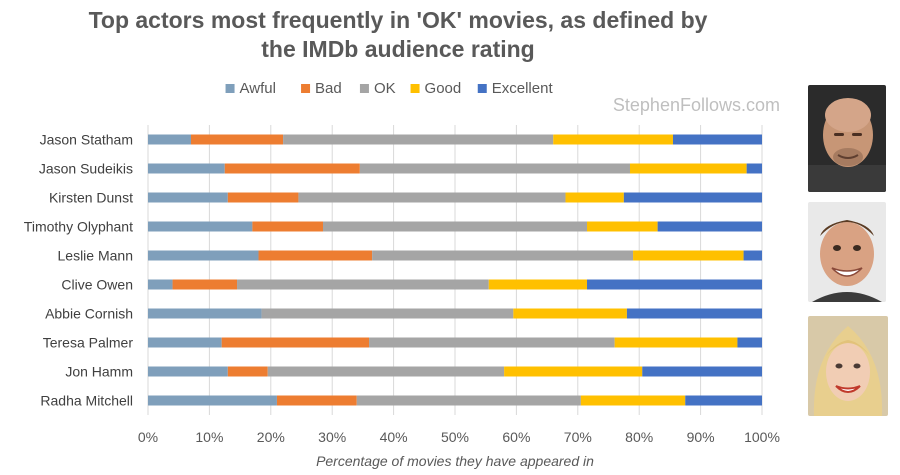 The image size is (900, 475). What do you see at coordinates (754, 168) in the screenshot?
I see `bar-jason-sudeikis-excellent` at bounding box center [754, 168].